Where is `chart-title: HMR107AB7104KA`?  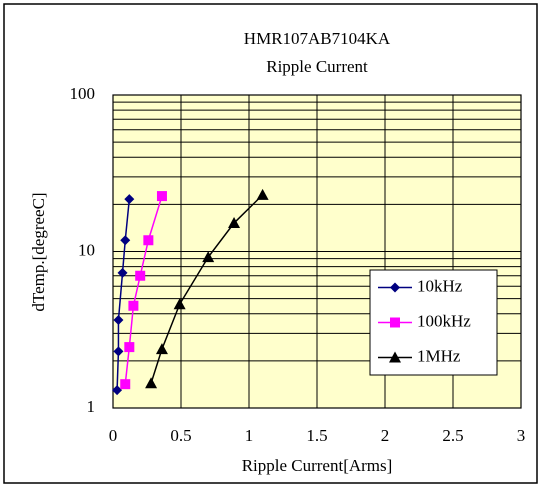
chart-title: HMR107AB7104KA is located at coordinates (317, 38).